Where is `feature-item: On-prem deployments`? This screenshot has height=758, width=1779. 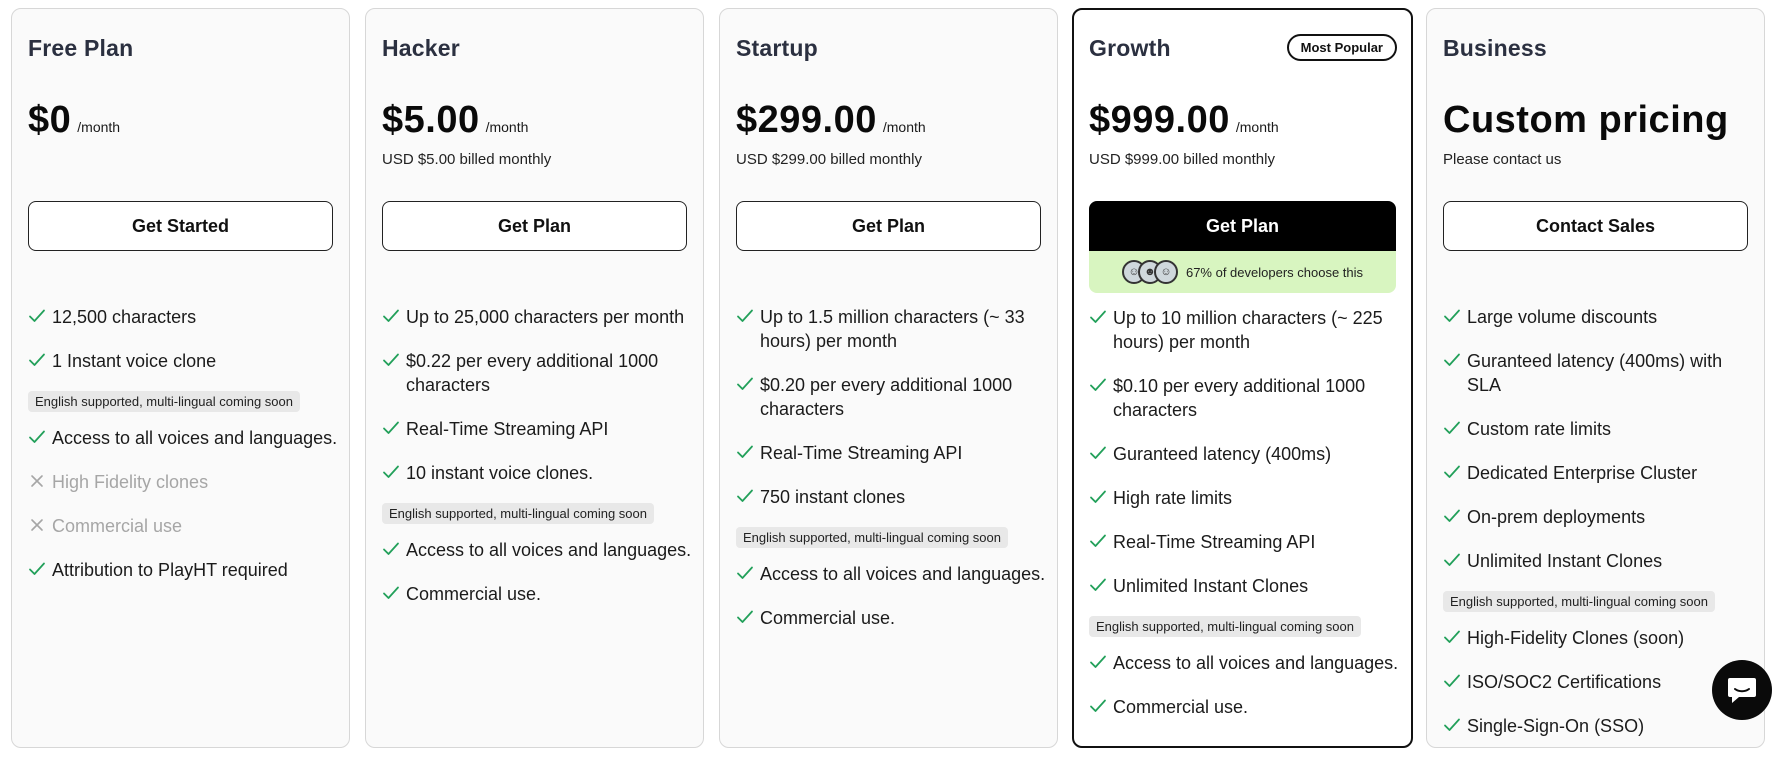 feature-item: On-prem deployments is located at coordinates (1598, 517).